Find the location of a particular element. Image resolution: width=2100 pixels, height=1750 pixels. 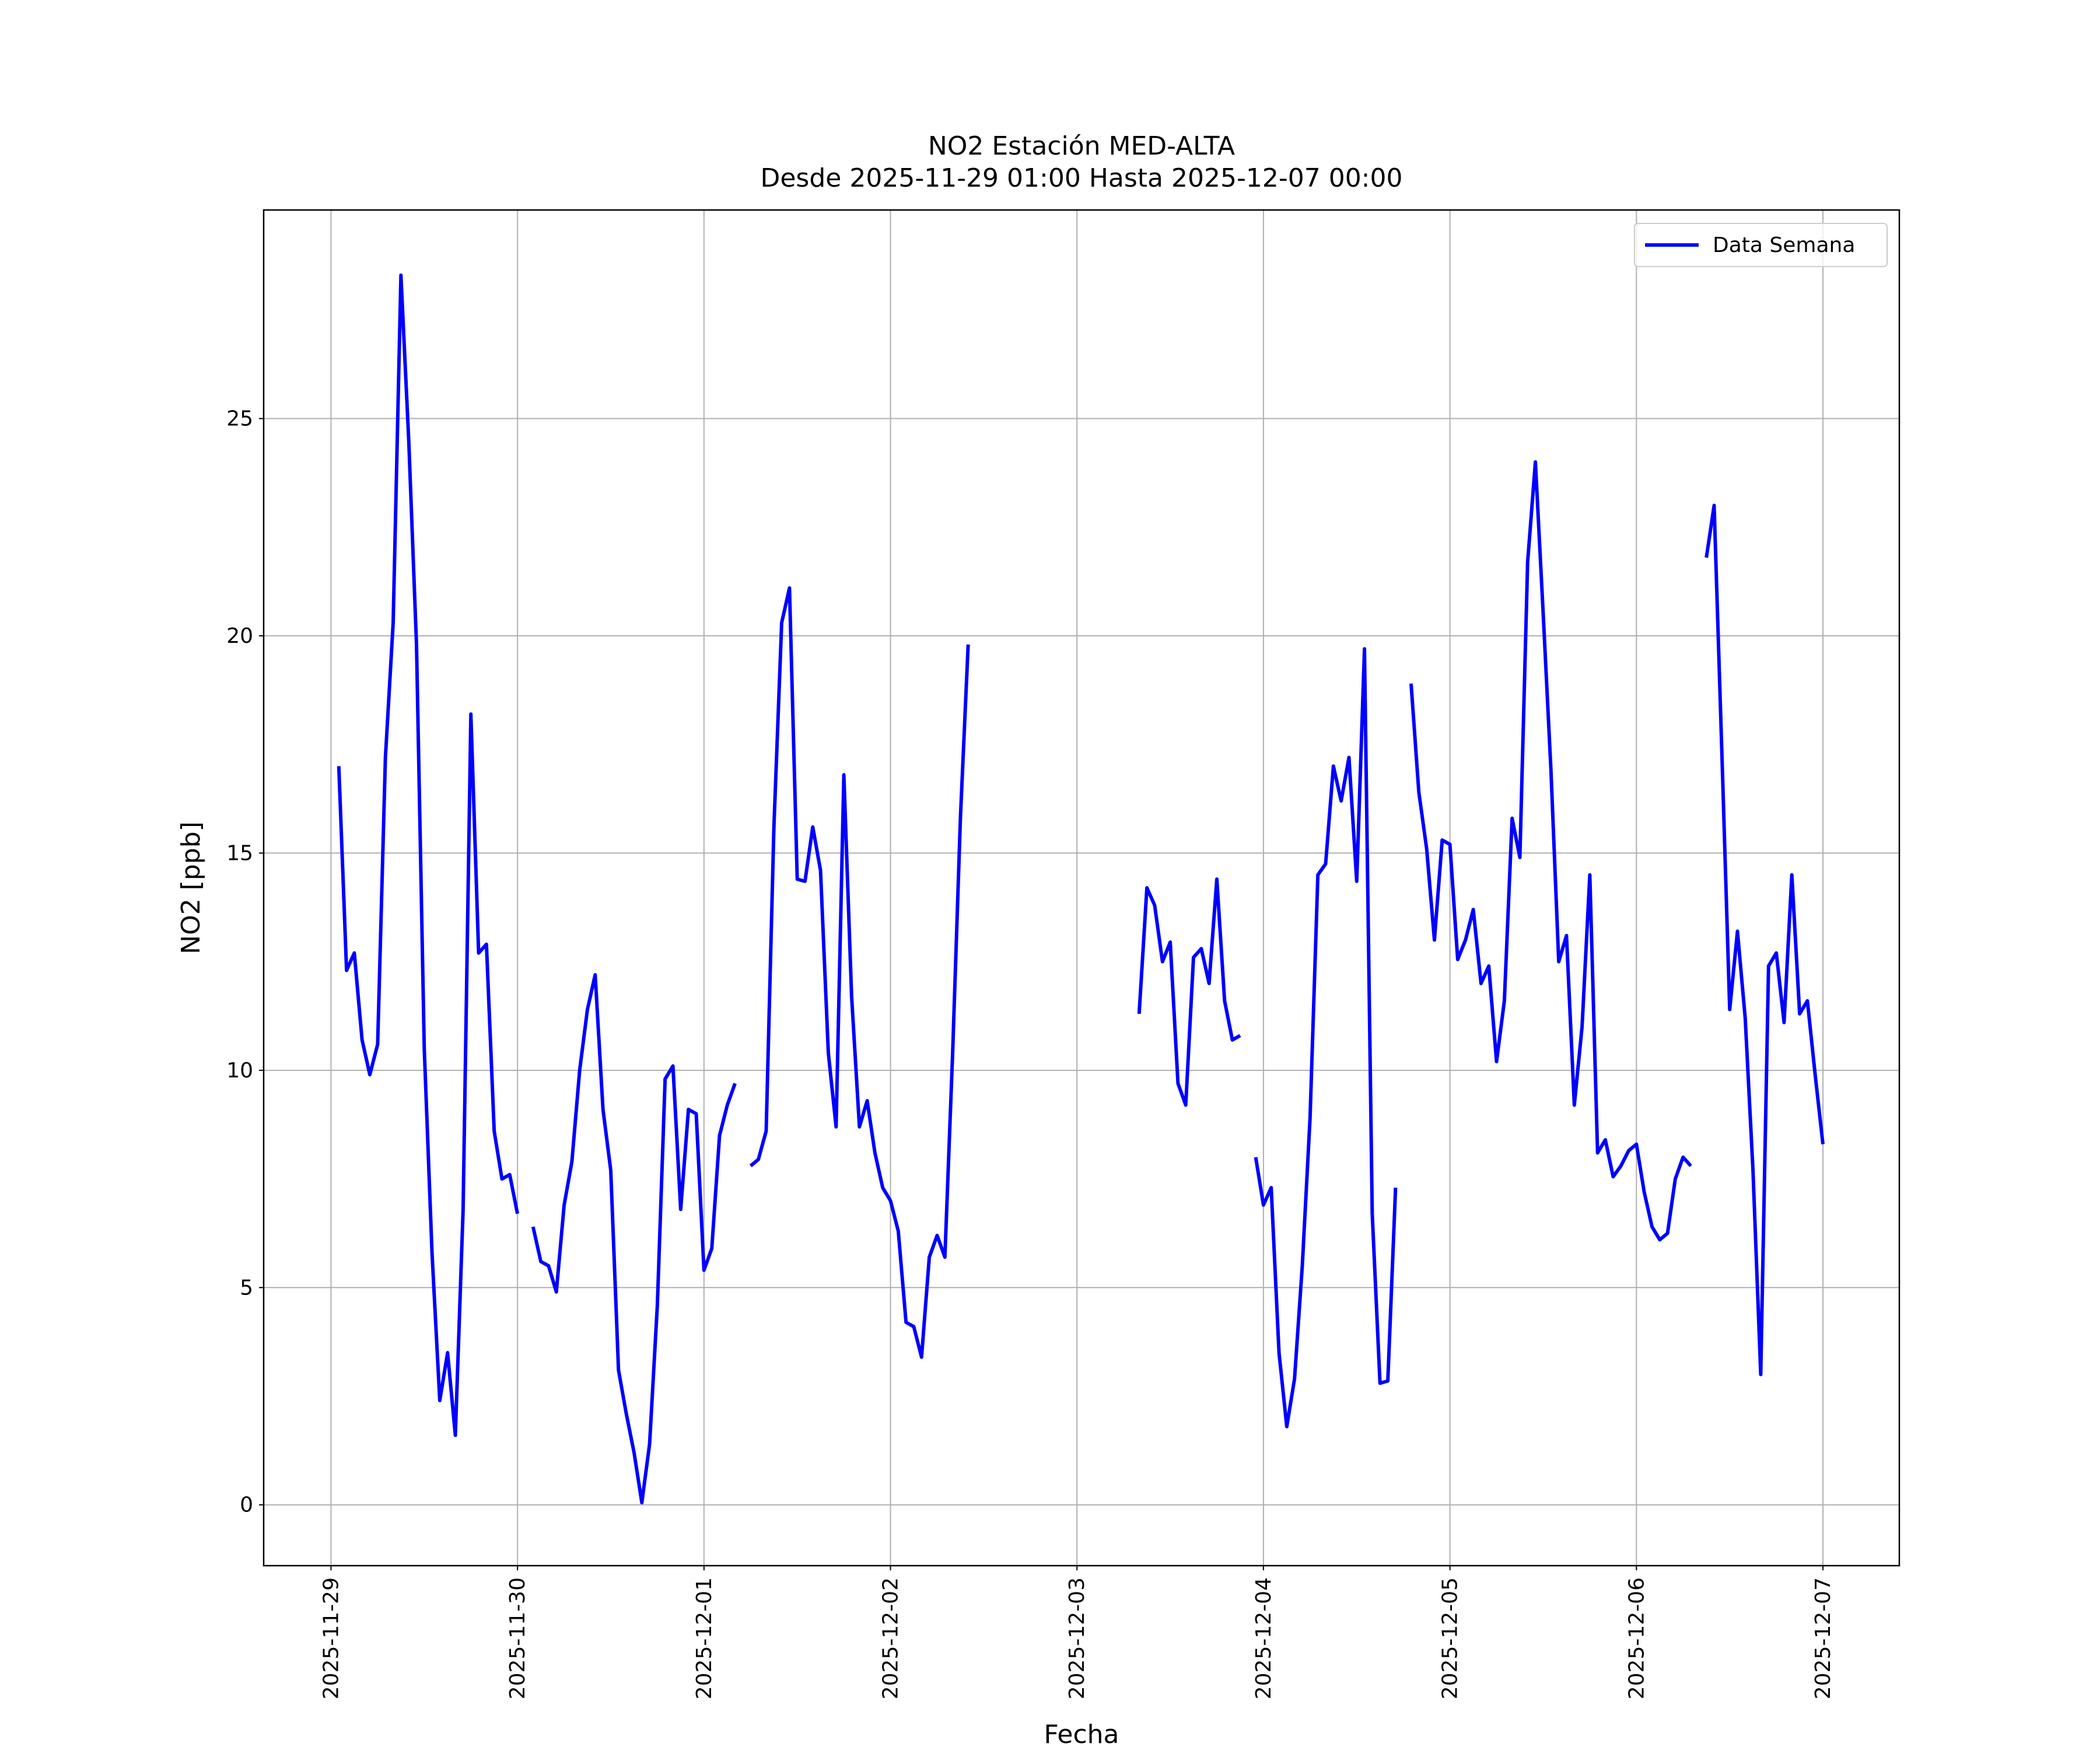

chart-title: NO2 Estación MED-ALTA is located at coordinates (1081, 146).